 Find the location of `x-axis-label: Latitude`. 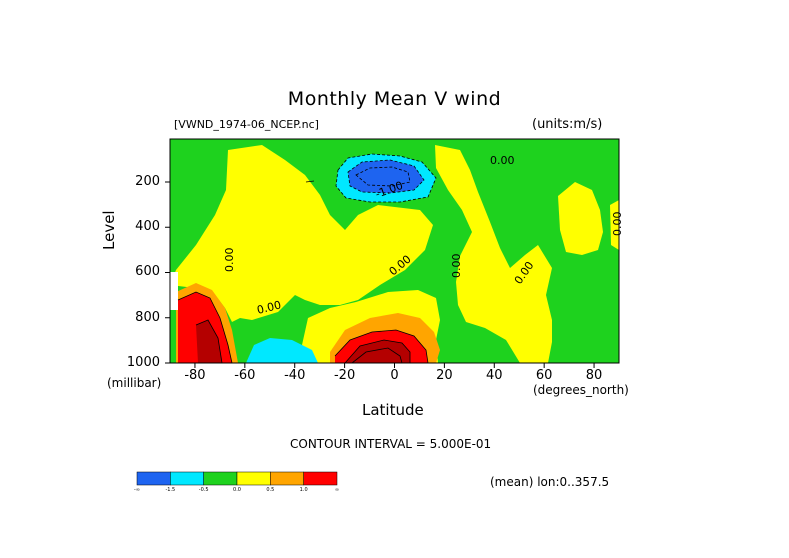

x-axis-label: Latitude is located at coordinates (393, 410).